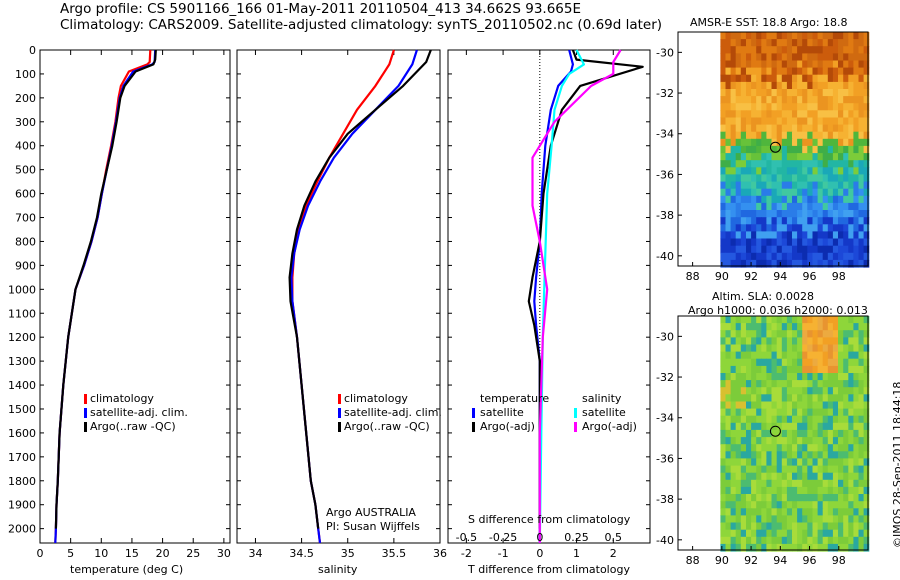 The width and height of the screenshot is (900, 580). I want to click on map-xtick-label-3-5: 98, so click(839, 276).